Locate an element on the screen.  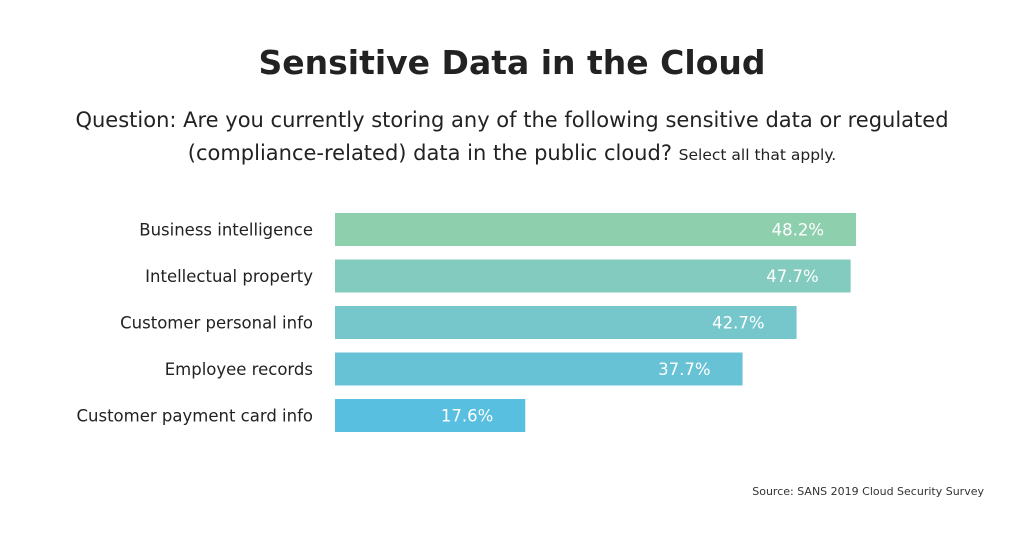
chart-title: Sensitive Data in the Cloud is located at coordinates (512, 62).